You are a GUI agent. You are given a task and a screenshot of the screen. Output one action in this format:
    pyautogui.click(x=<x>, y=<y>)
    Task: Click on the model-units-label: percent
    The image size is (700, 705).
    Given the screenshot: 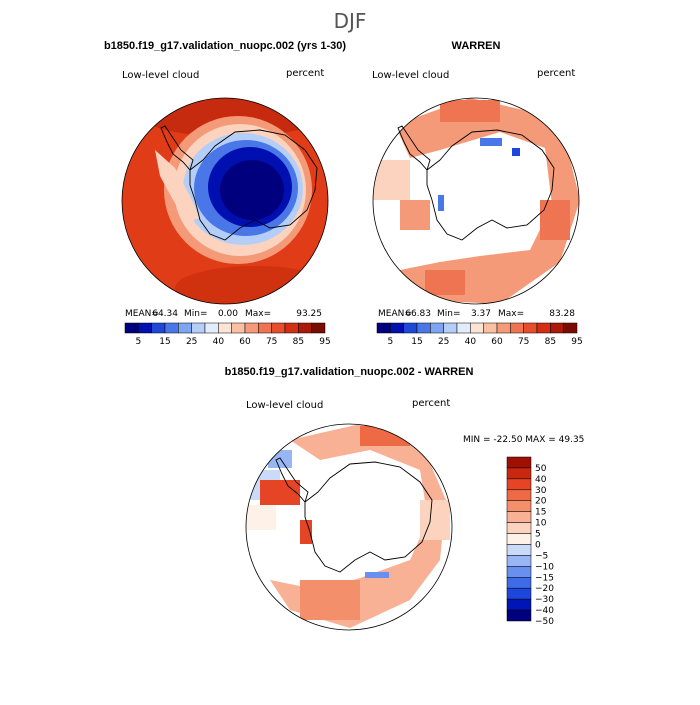 What is the action you would take?
    pyautogui.click(x=305, y=73)
    